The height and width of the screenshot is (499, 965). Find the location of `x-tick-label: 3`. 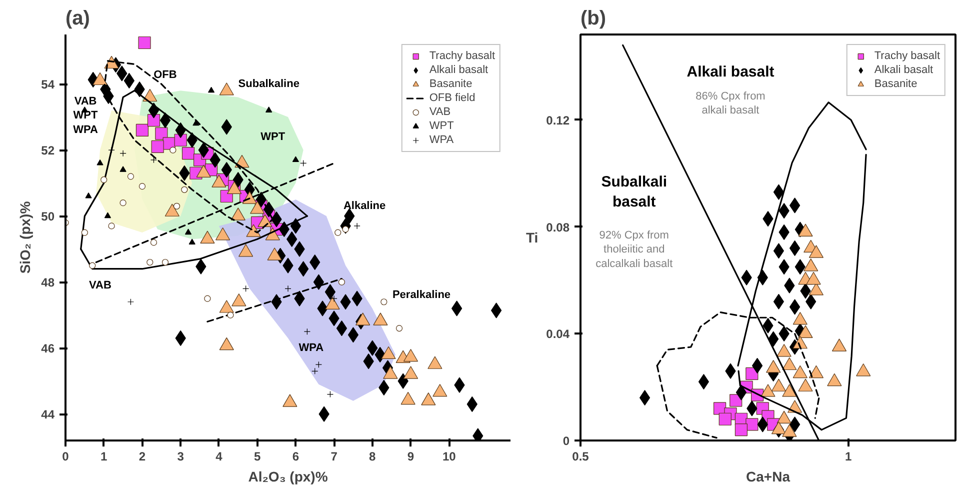

x-tick-label: 3 is located at coordinates (180, 457).